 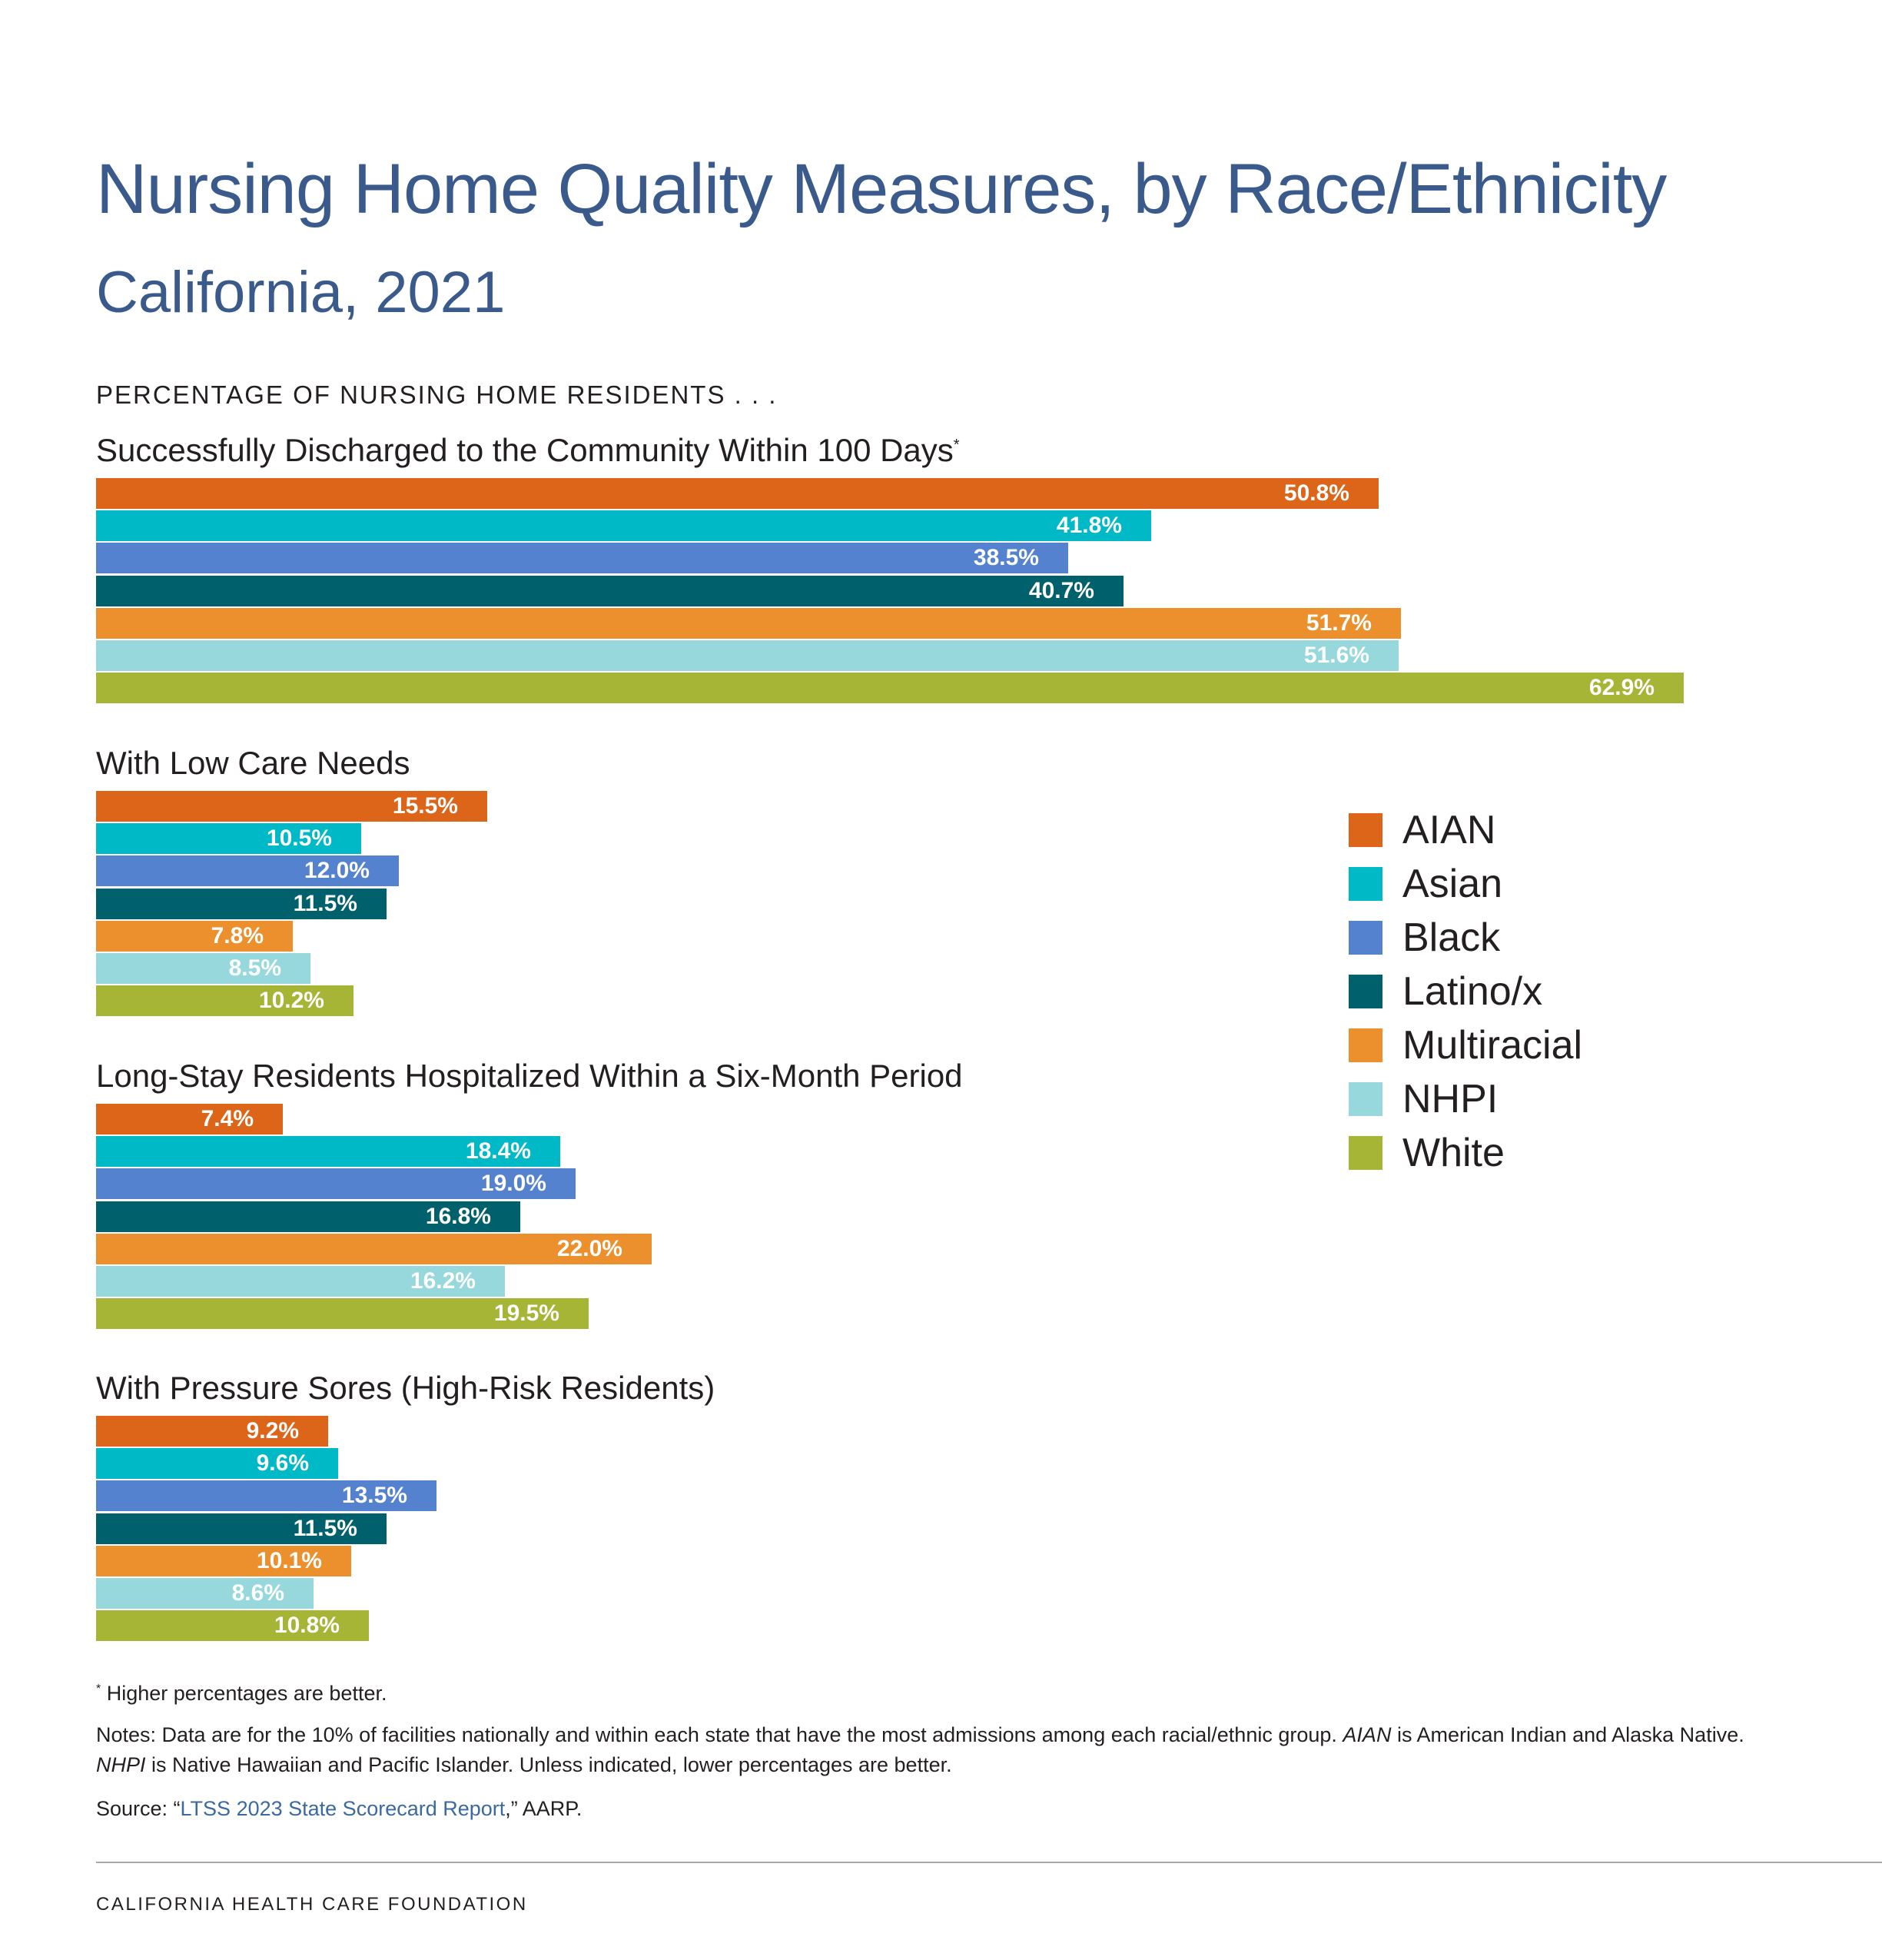 What do you see at coordinates (1365, 1153) in the screenshot?
I see `legend-swatch-white` at bounding box center [1365, 1153].